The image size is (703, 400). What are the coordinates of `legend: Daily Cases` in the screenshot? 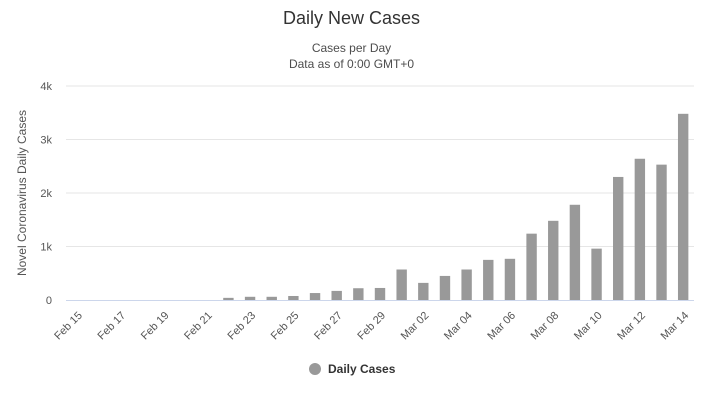 It's located at (352, 369).